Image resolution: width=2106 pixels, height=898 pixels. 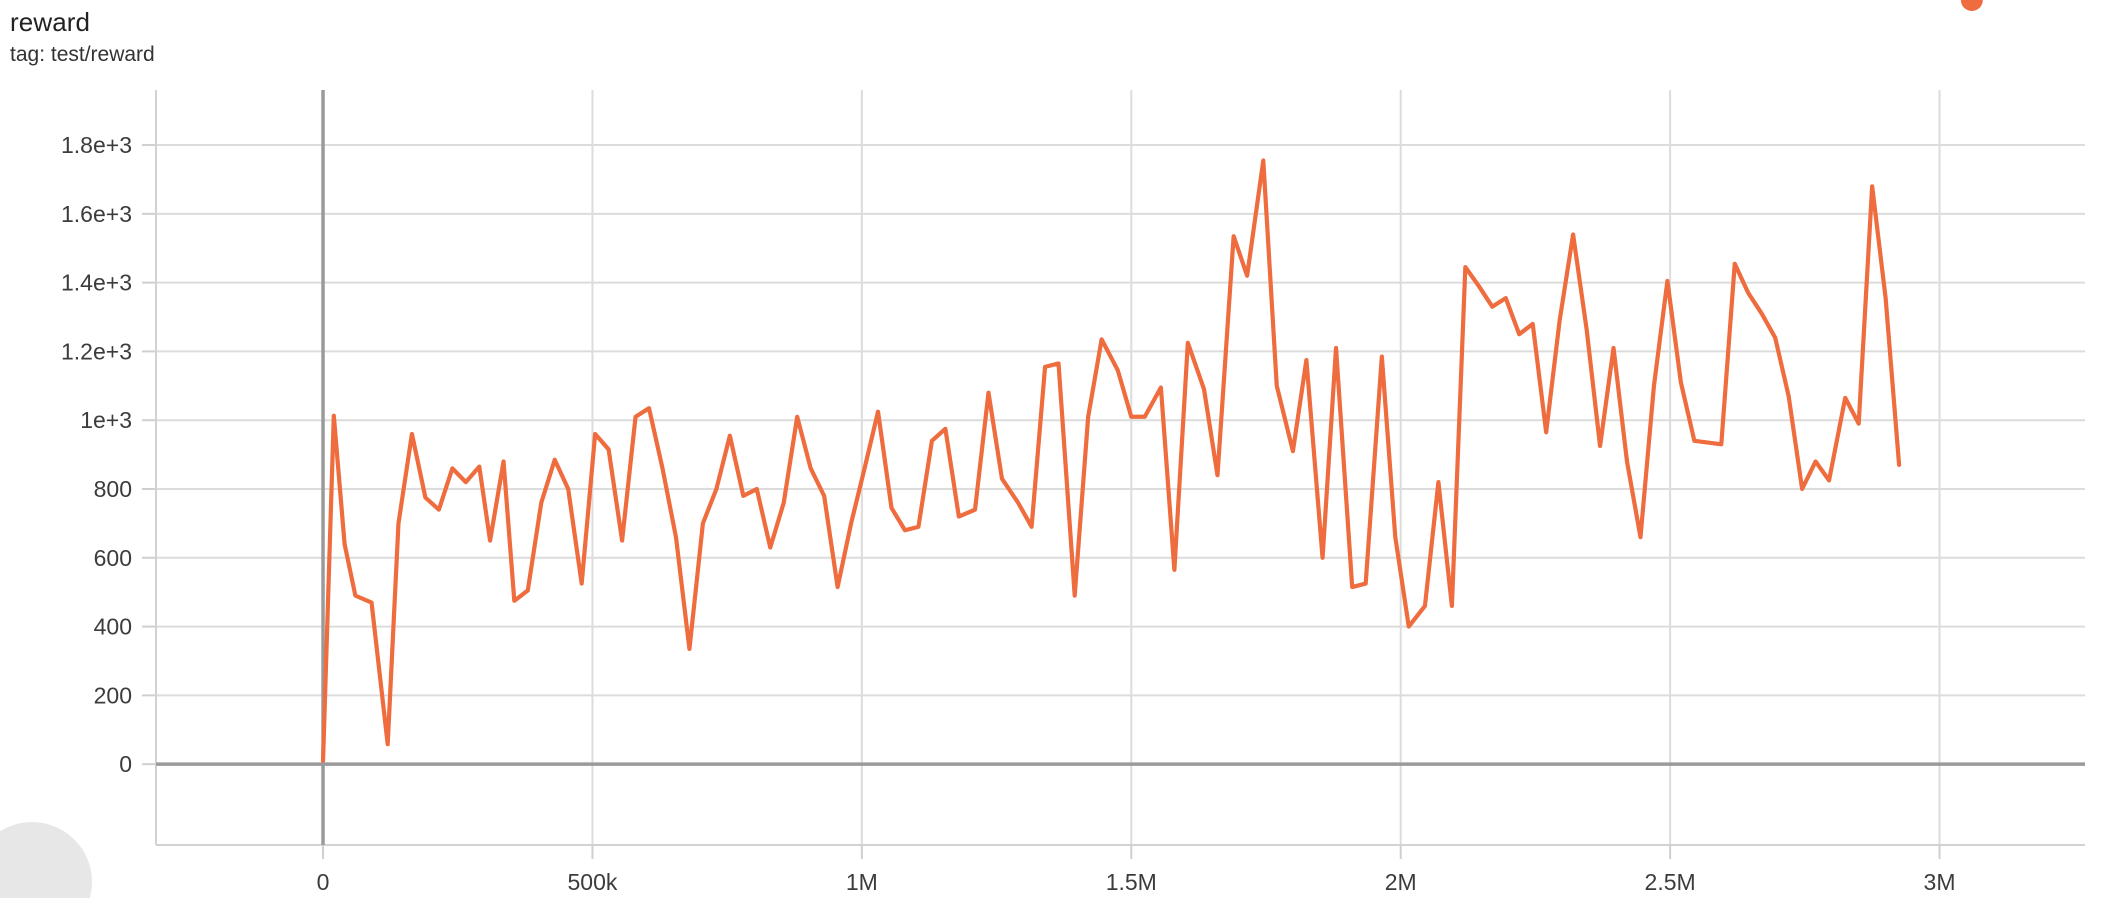 What do you see at coordinates (1131, 882) in the screenshot?
I see `x-axis-tick-label: 1.5M` at bounding box center [1131, 882].